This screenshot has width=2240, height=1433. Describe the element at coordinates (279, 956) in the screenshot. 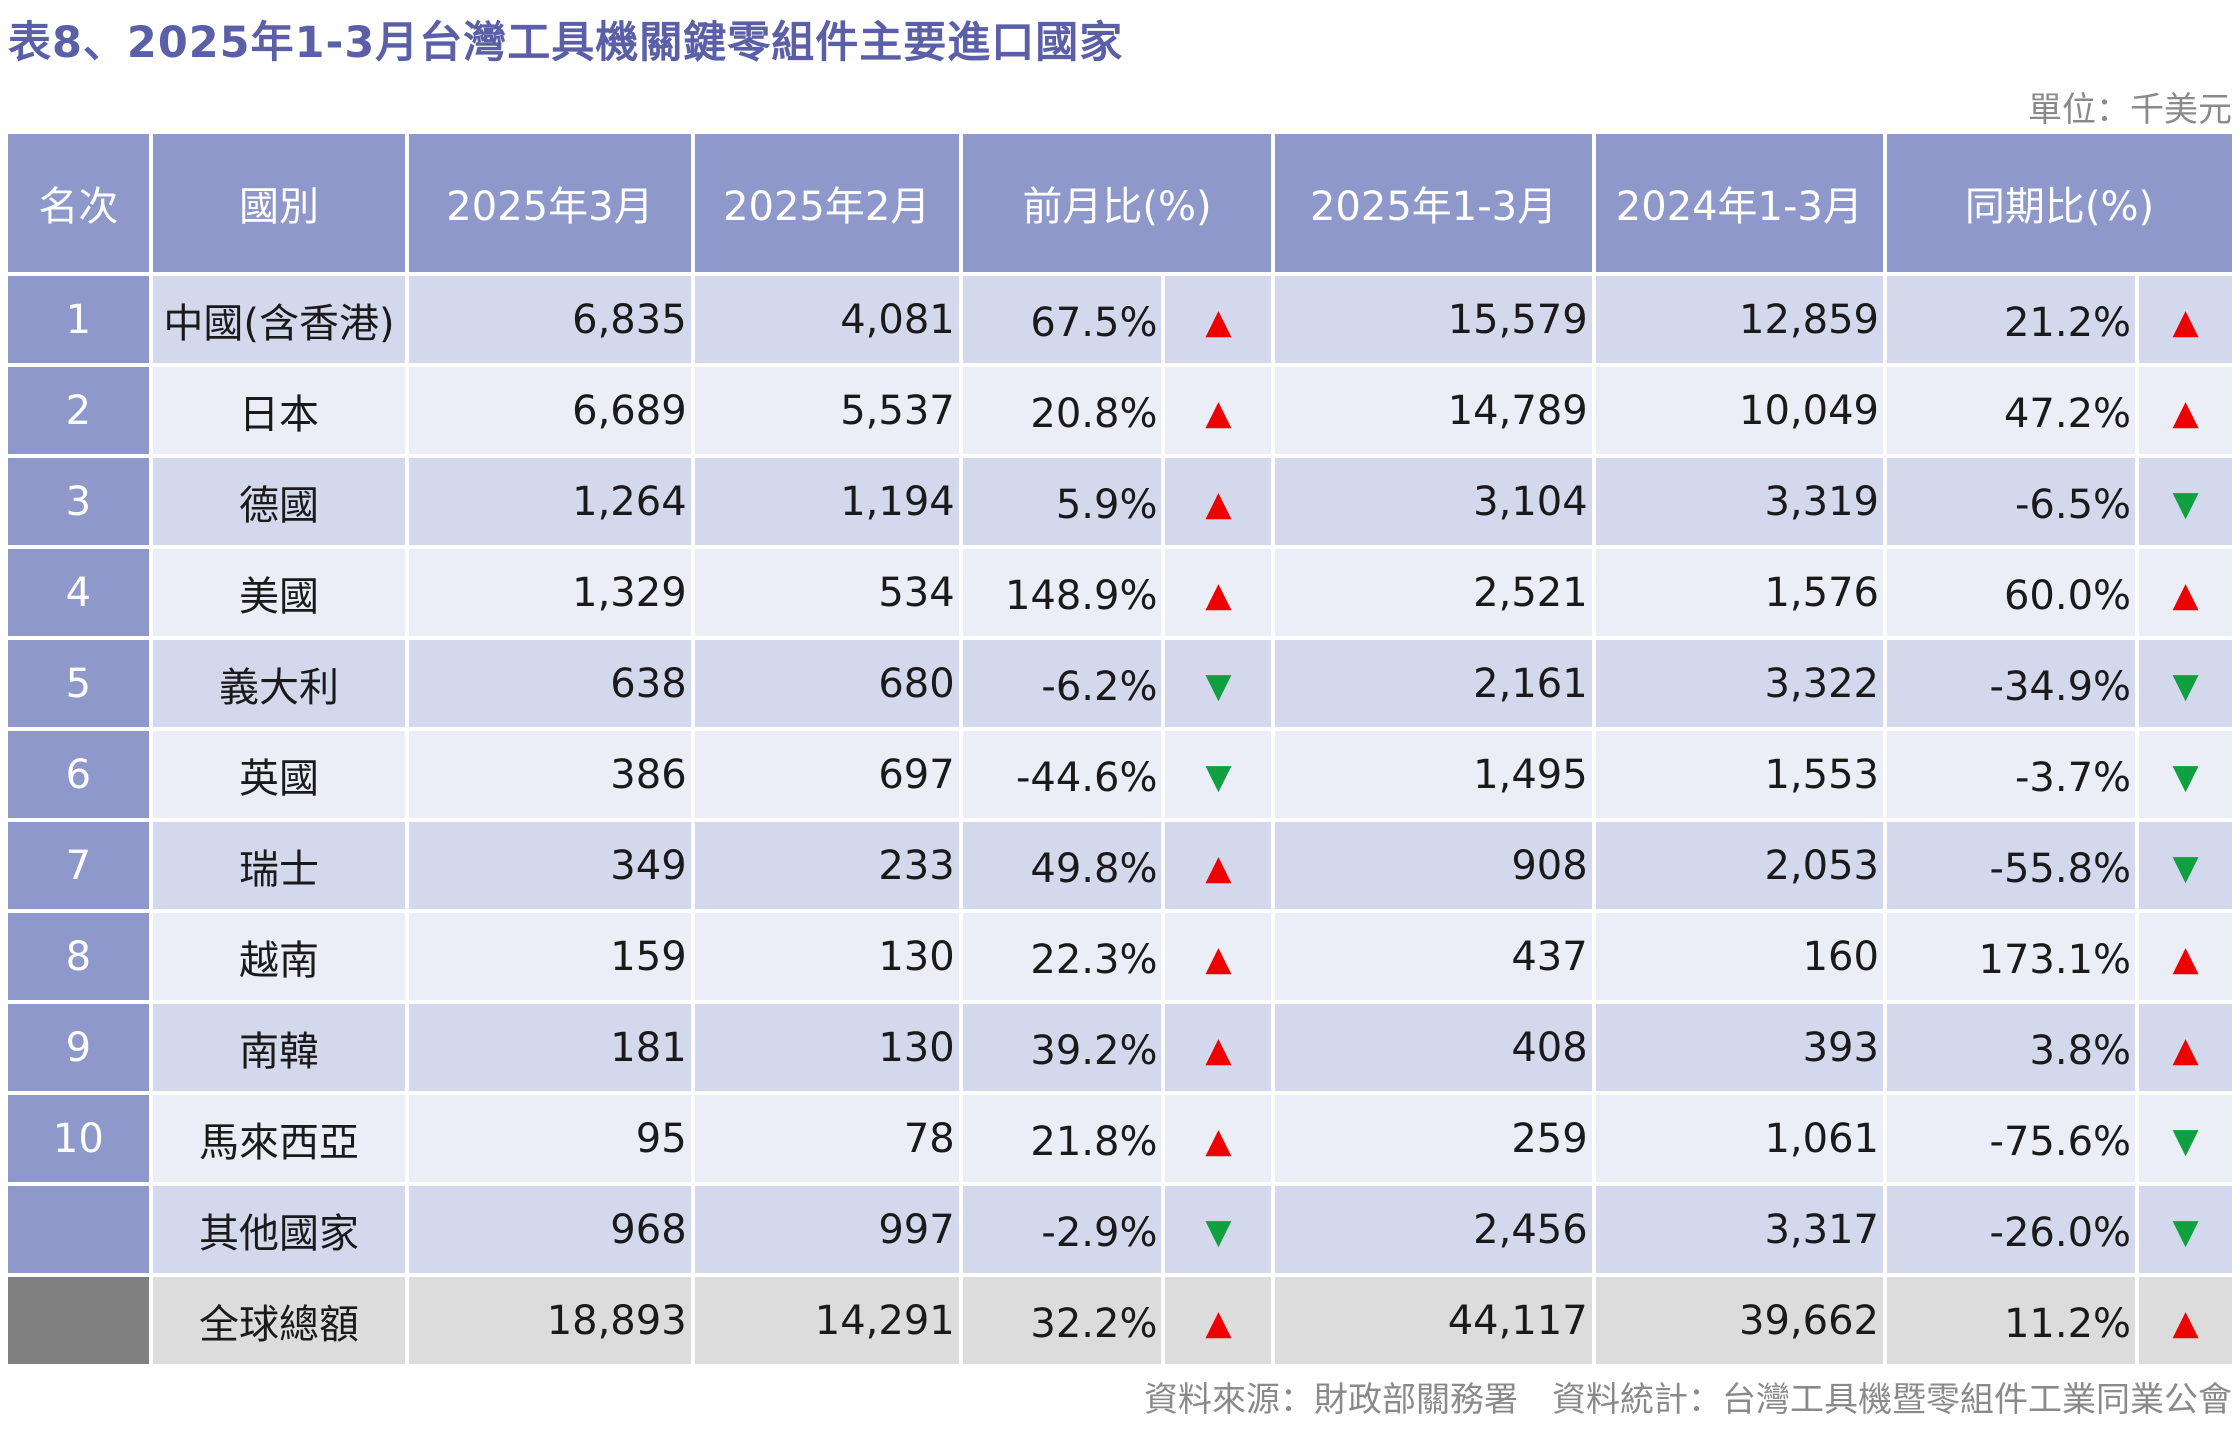

I see `cell-country: 越南` at that location.